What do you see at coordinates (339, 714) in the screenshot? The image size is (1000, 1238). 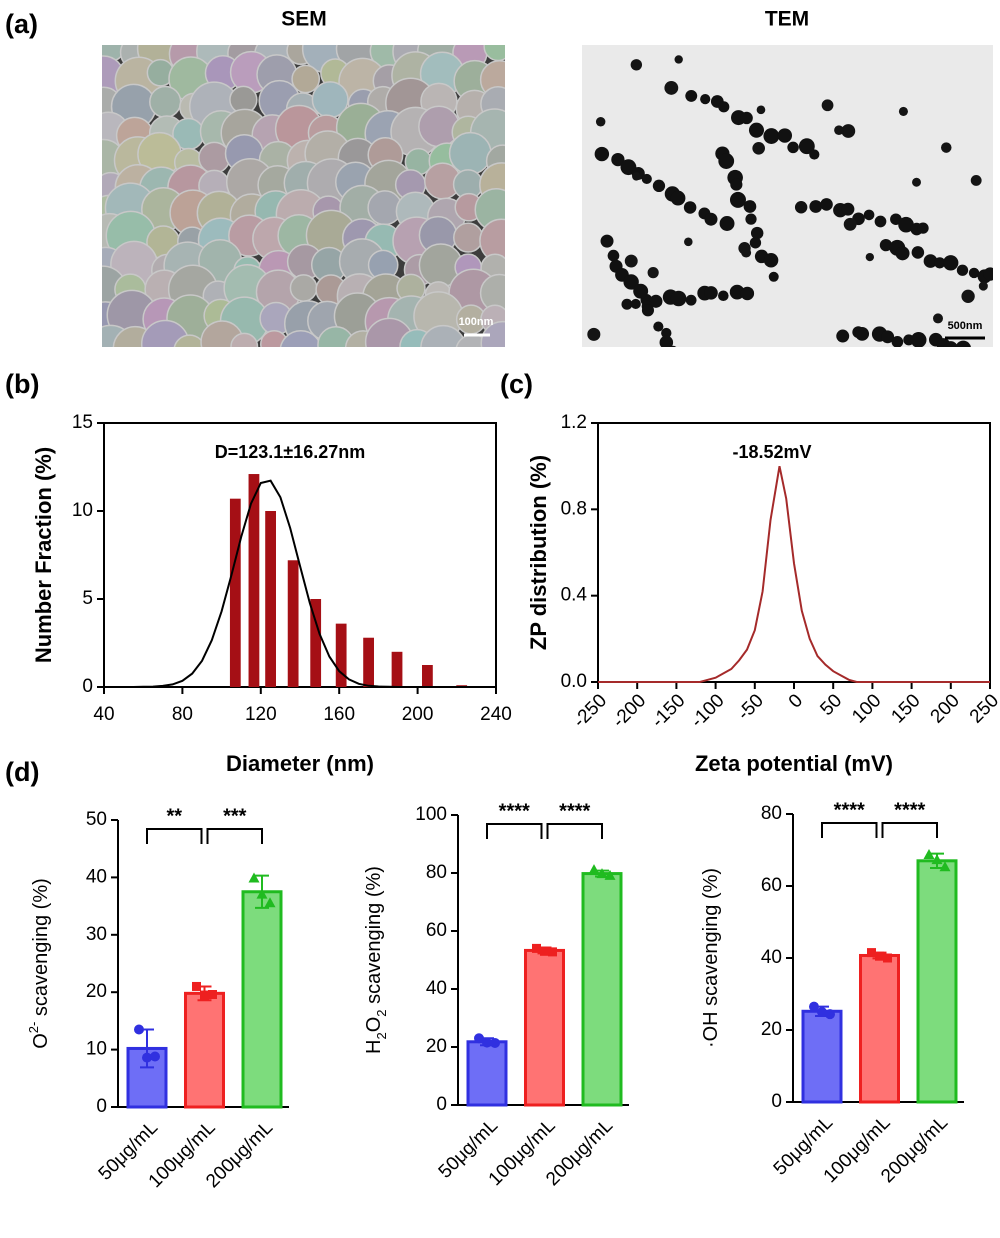 I see `x-tick-label: 160` at bounding box center [339, 714].